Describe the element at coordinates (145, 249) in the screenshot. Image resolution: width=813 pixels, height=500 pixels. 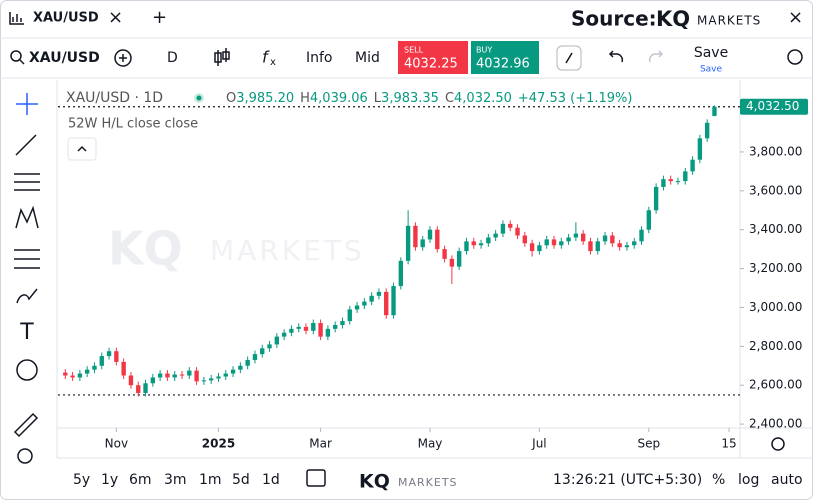
I see `watermark-brand: KQ` at that location.